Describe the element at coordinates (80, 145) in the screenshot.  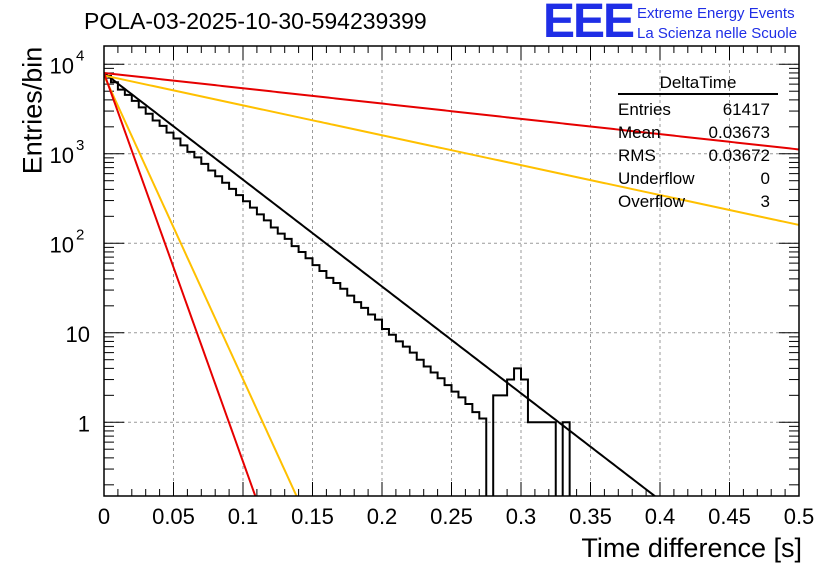
I see `y-tick-exponent: 3` at that location.